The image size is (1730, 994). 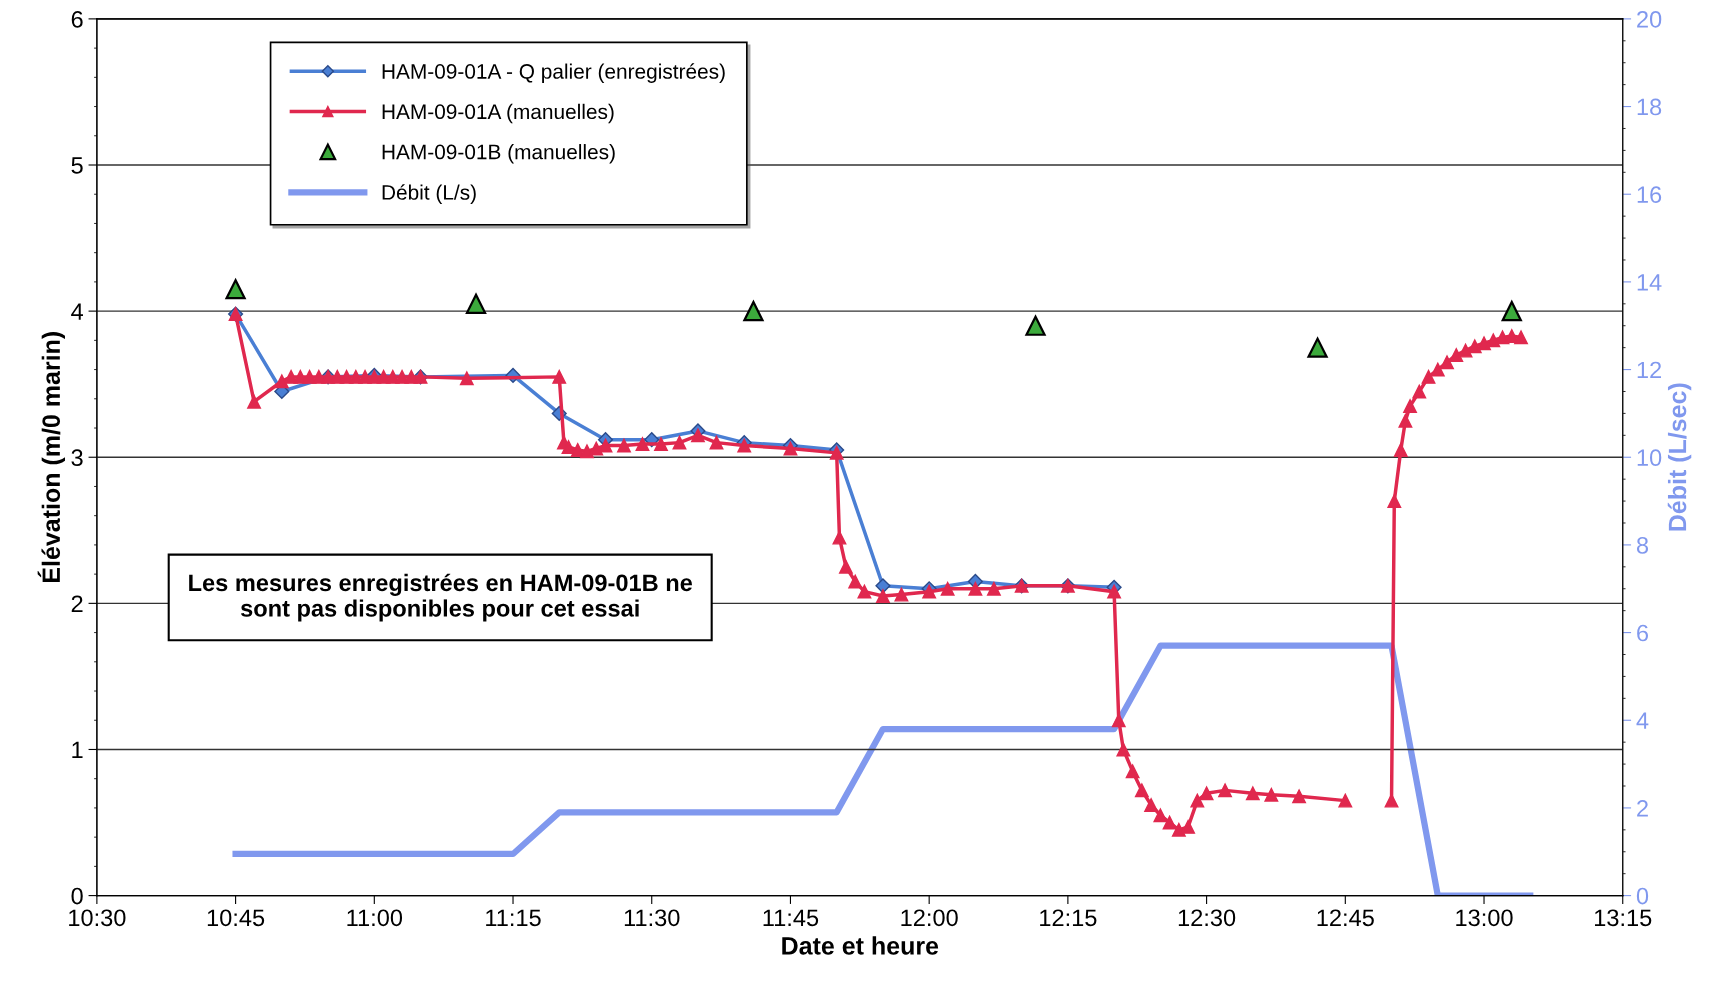 I want to click on y2-tick-label: 6, so click(x=1643, y=633).